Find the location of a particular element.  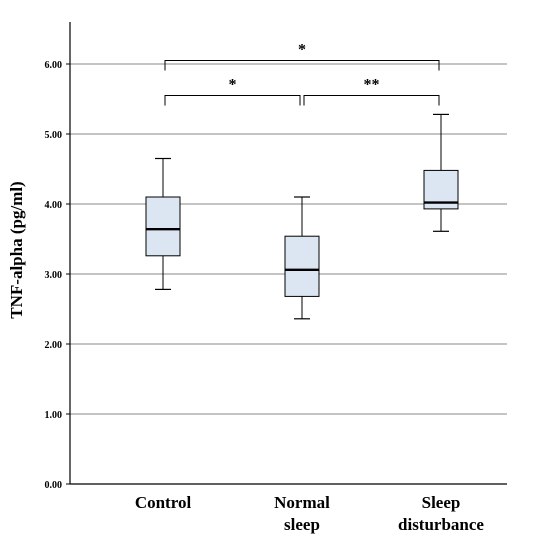

x-category-label: Normal is located at coordinates (302, 502).